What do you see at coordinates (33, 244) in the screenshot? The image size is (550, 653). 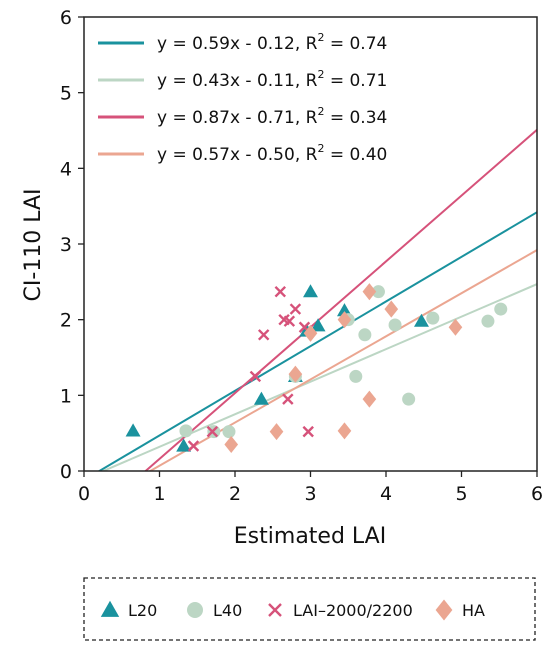 I see `y-axis-label: CI-110 LAI` at bounding box center [33, 244].